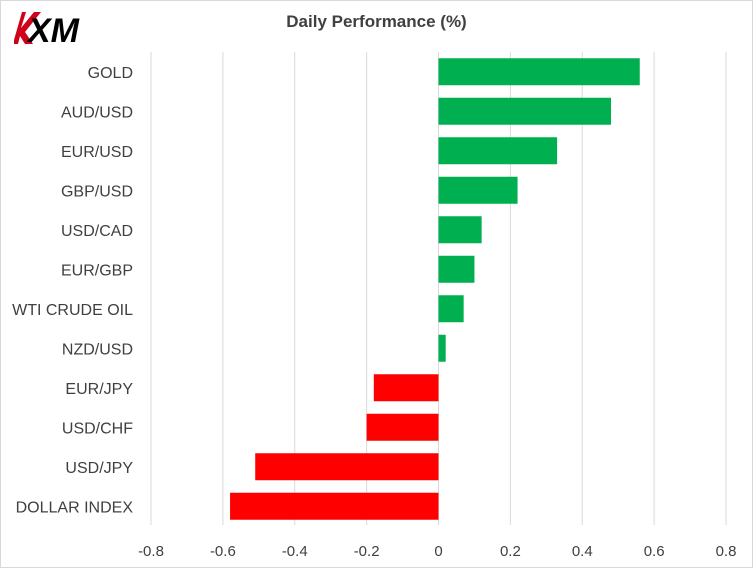  What do you see at coordinates (223, 551) in the screenshot?
I see `x-tick-label: -0.6` at bounding box center [223, 551].